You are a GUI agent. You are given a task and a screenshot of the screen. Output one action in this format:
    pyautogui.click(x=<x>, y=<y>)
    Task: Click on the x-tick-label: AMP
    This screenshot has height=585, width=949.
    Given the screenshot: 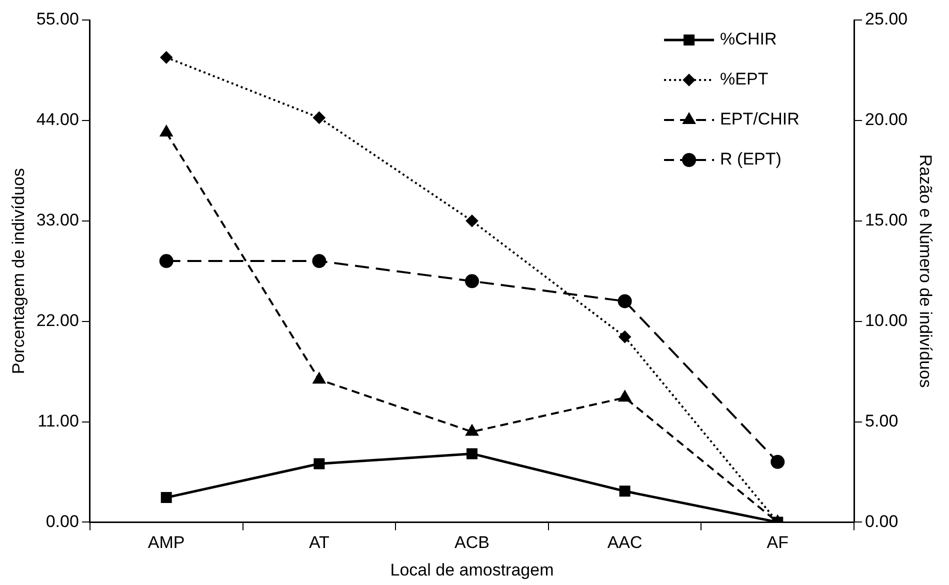 What is the action you would take?
    pyautogui.click(x=166, y=542)
    